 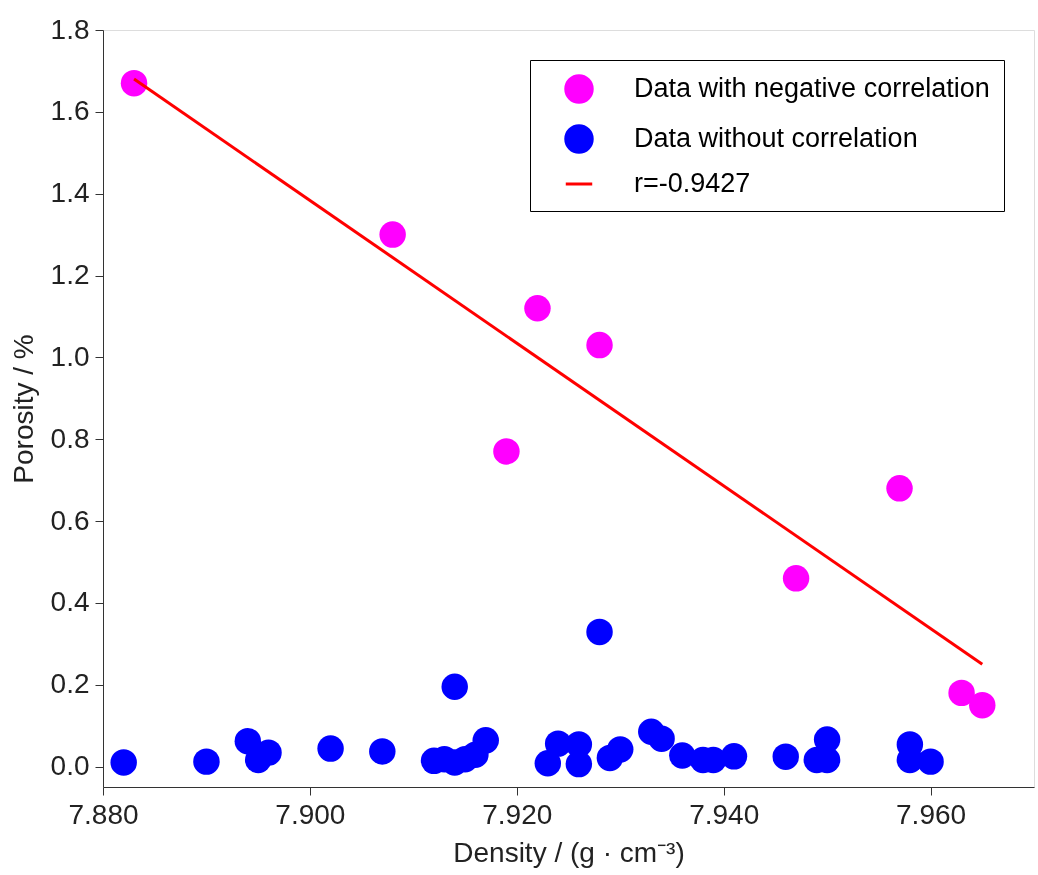 What do you see at coordinates (70, 766) in the screenshot?
I see `y-tick-label: 0.0` at bounding box center [70, 766].